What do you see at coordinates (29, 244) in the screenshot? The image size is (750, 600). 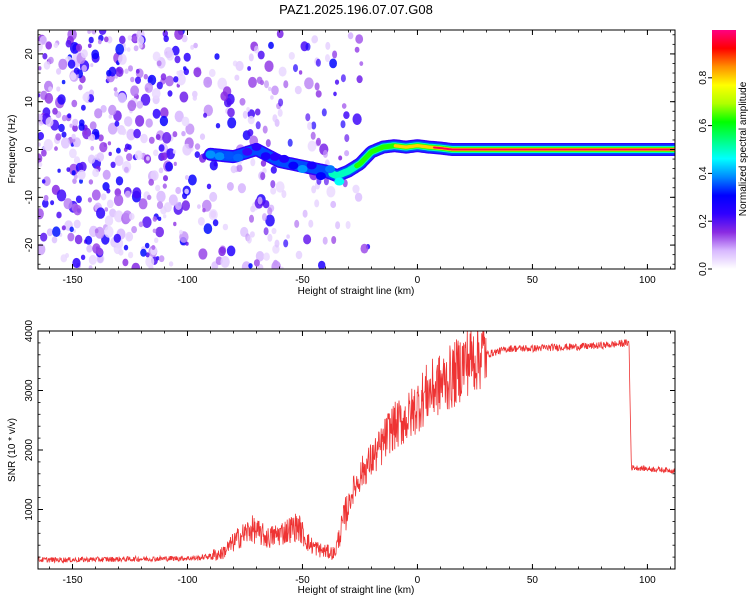 I see `y-tick-label: -20` at bounding box center [29, 244].